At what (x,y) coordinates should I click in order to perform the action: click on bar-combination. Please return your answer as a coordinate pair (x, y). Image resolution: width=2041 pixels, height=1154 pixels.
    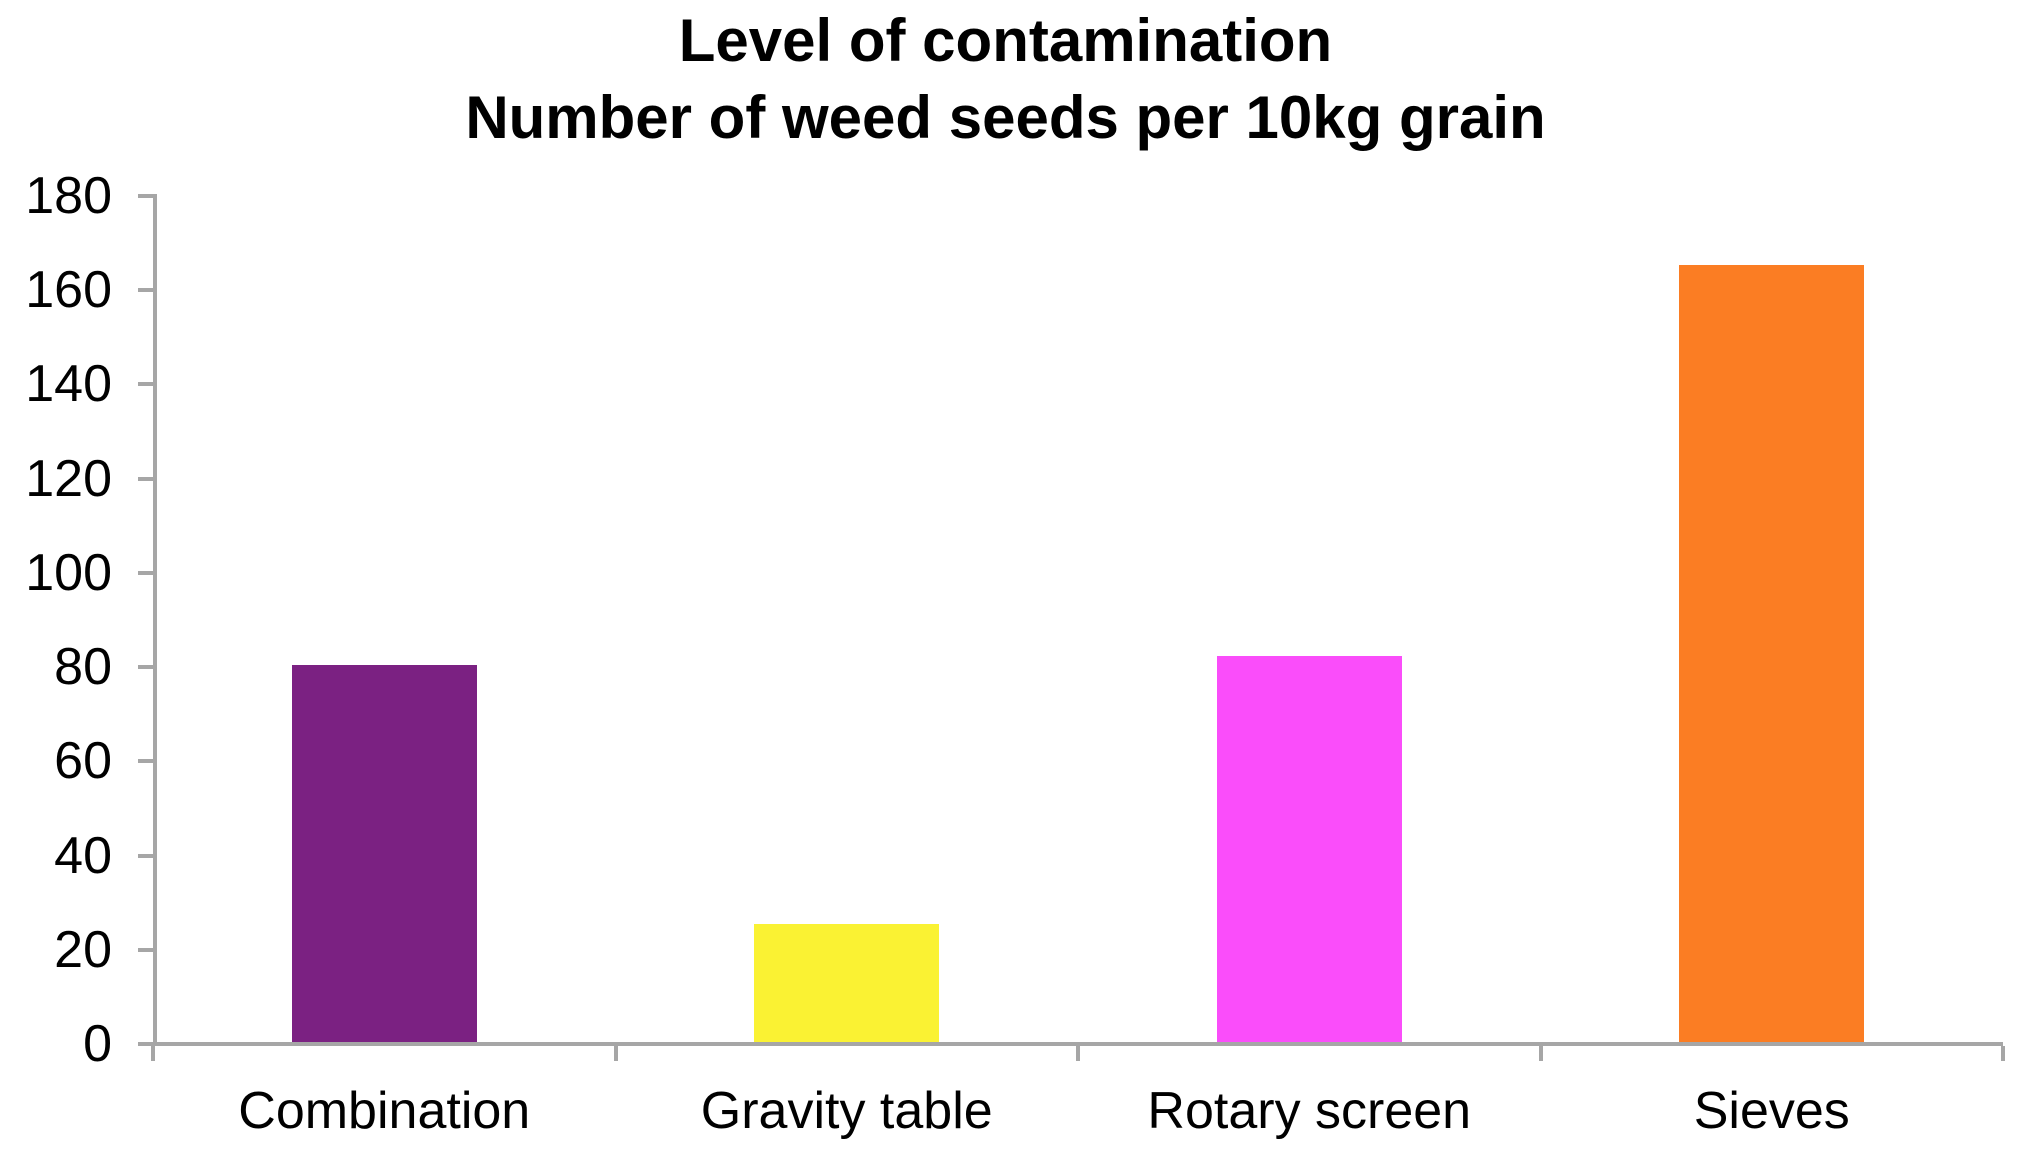
    Looking at the image, I should click on (384, 853).